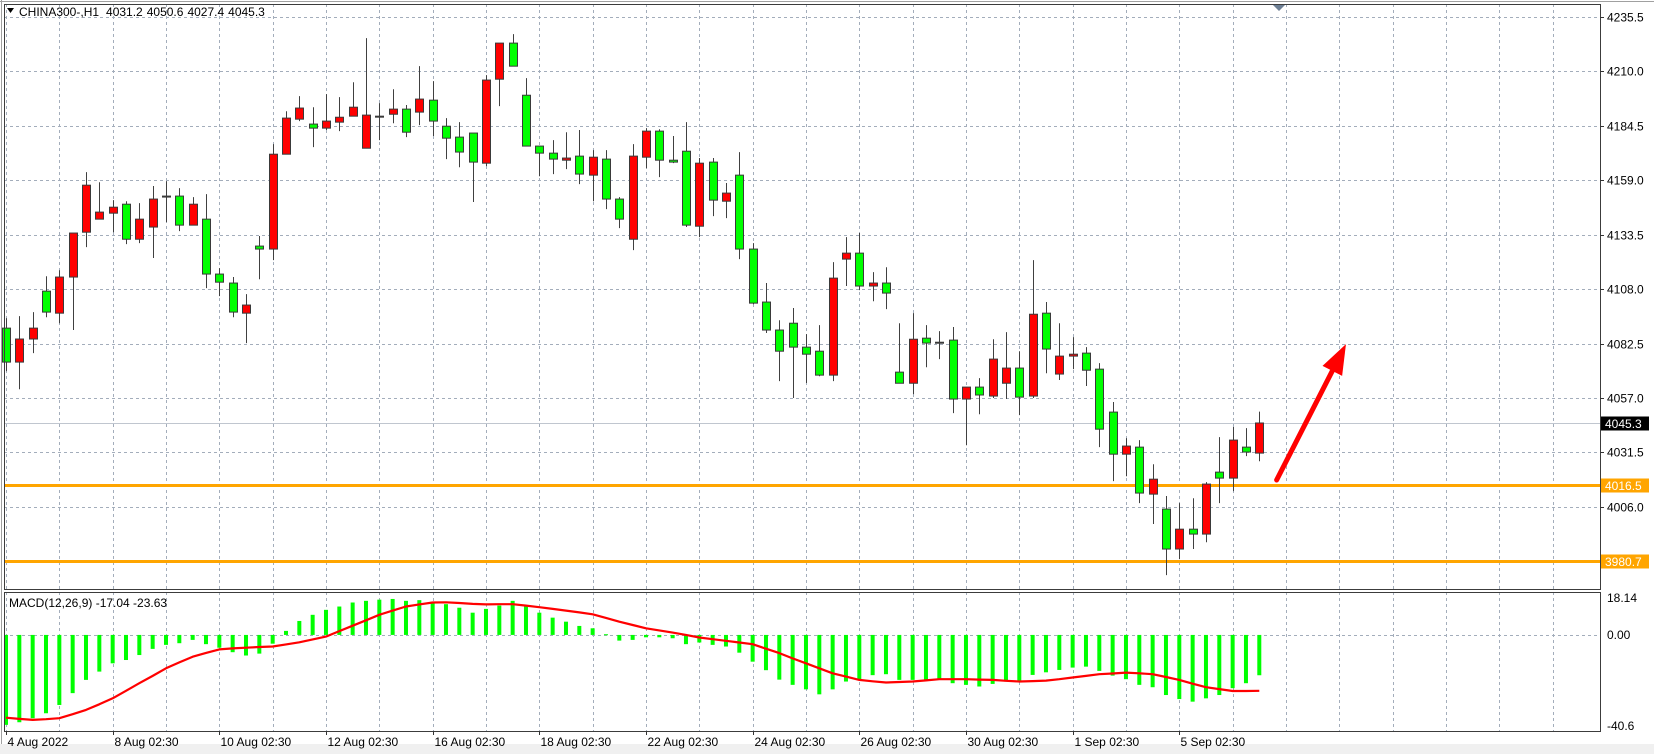  What do you see at coordinates (827, 749) in the screenshot?
I see `status-strip` at bounding box center [827, 749].